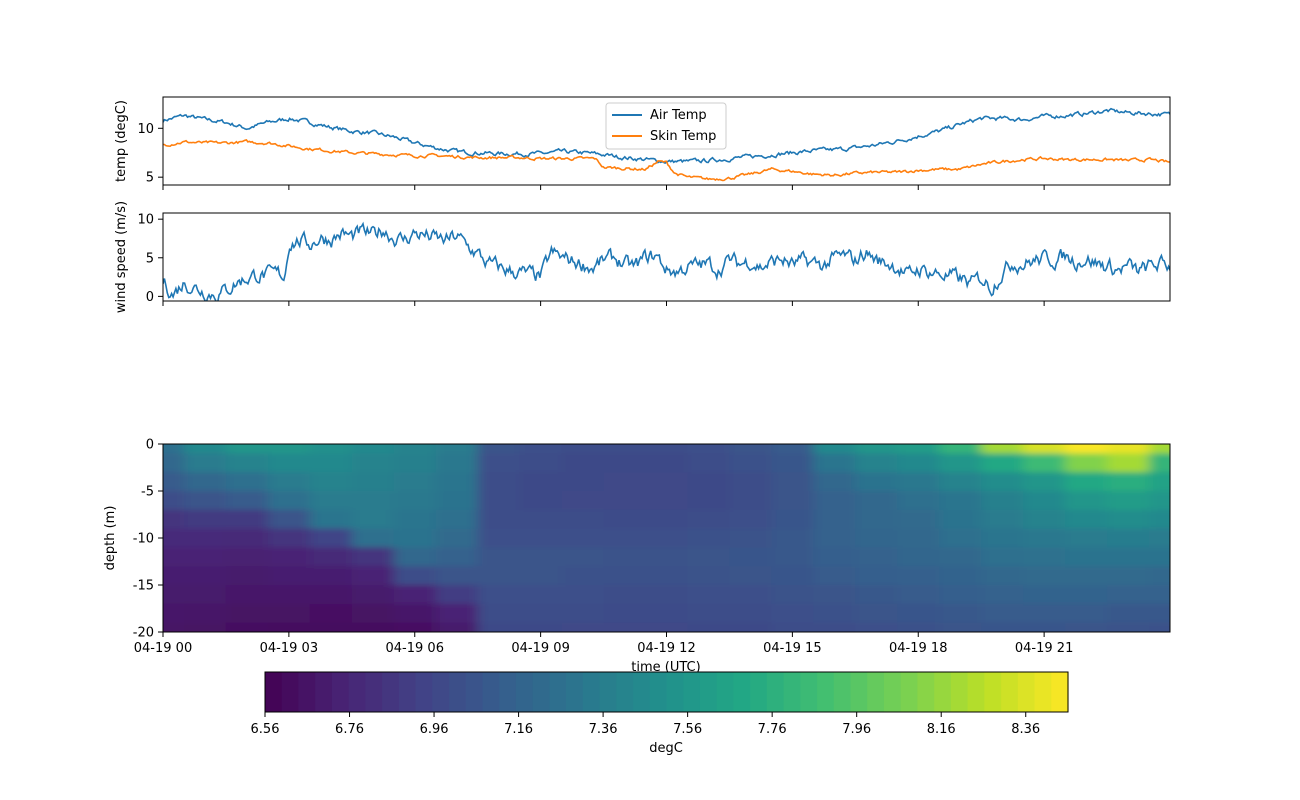 The image size is (1300, 800). What do you see at coordinates (918, 648) in the screenshot?
I see `time-x-tick-label: 04-19 18` at bounding box center [918, 648].